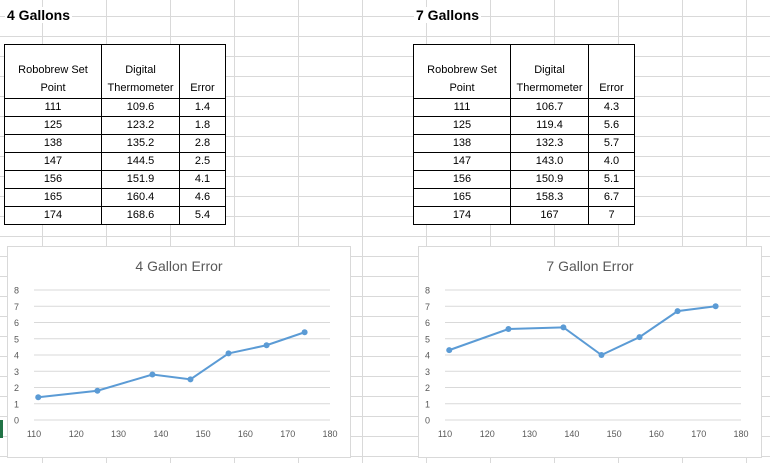  What do you see at coordinates (611, 197) in the screenshot?
I see `cell-error: 6.7` at bounding box center [611, 197].